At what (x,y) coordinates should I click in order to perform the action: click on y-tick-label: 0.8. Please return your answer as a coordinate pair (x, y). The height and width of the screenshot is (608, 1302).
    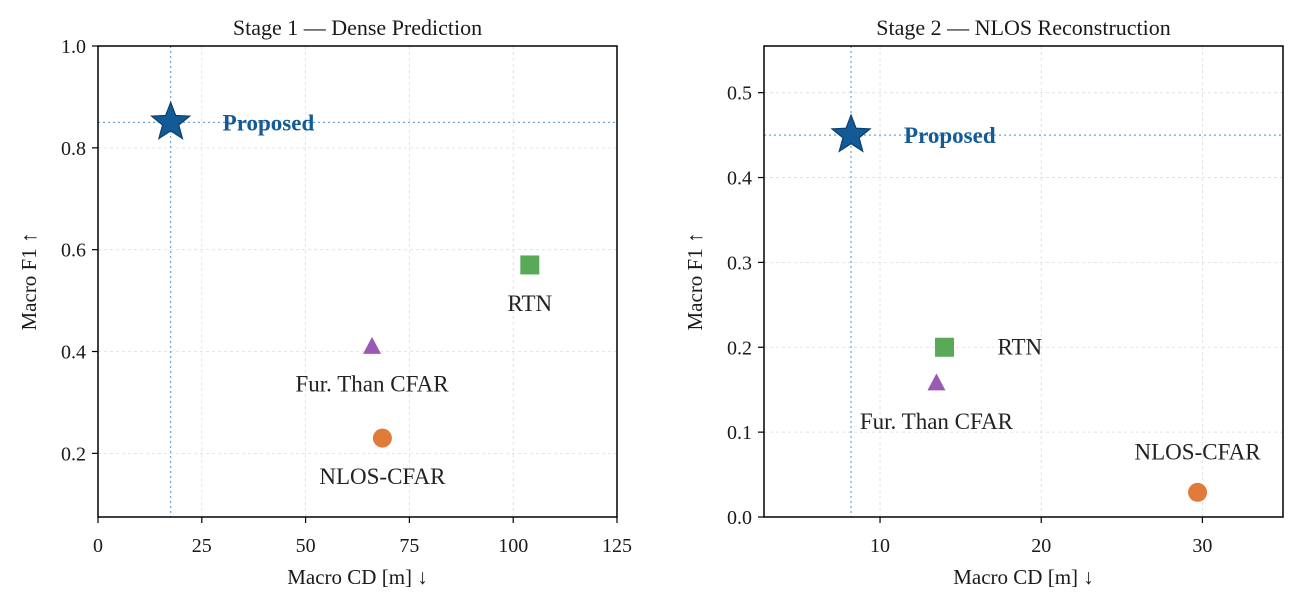
    Looking at the image, I should click on (73, 149).